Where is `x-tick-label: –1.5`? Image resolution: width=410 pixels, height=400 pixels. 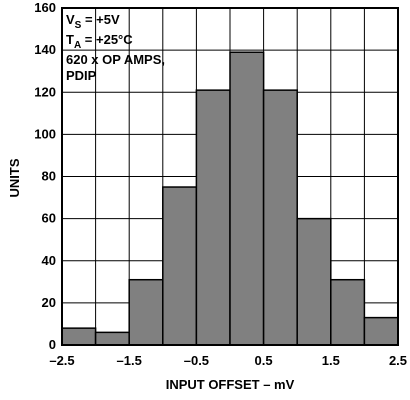 x-tick-label: –1.5 is located at coordinates (129, 360).